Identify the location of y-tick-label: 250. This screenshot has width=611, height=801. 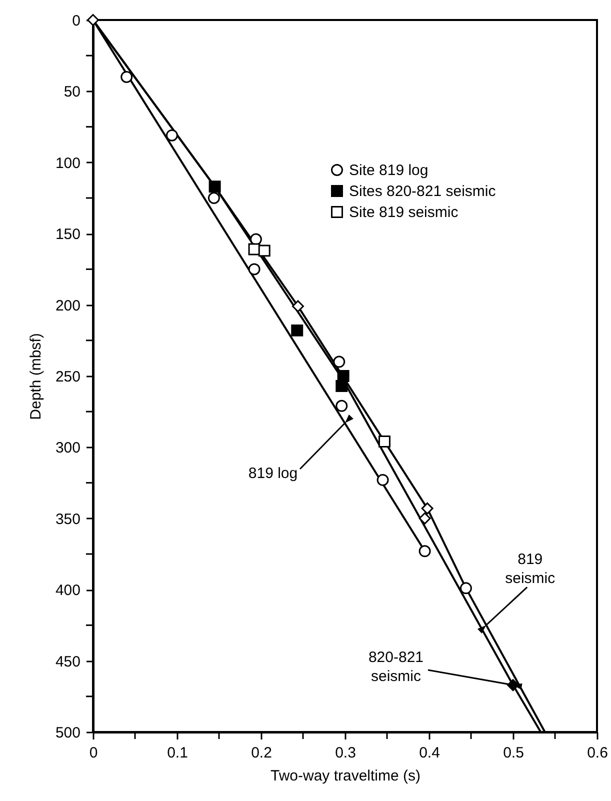
(67, 377).